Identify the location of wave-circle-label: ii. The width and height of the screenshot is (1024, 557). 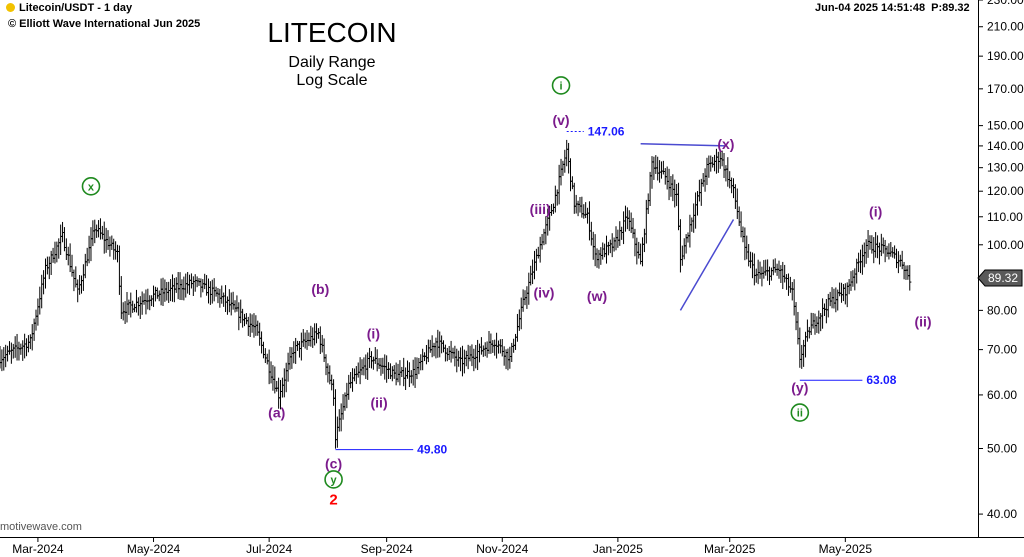
(800, 414).